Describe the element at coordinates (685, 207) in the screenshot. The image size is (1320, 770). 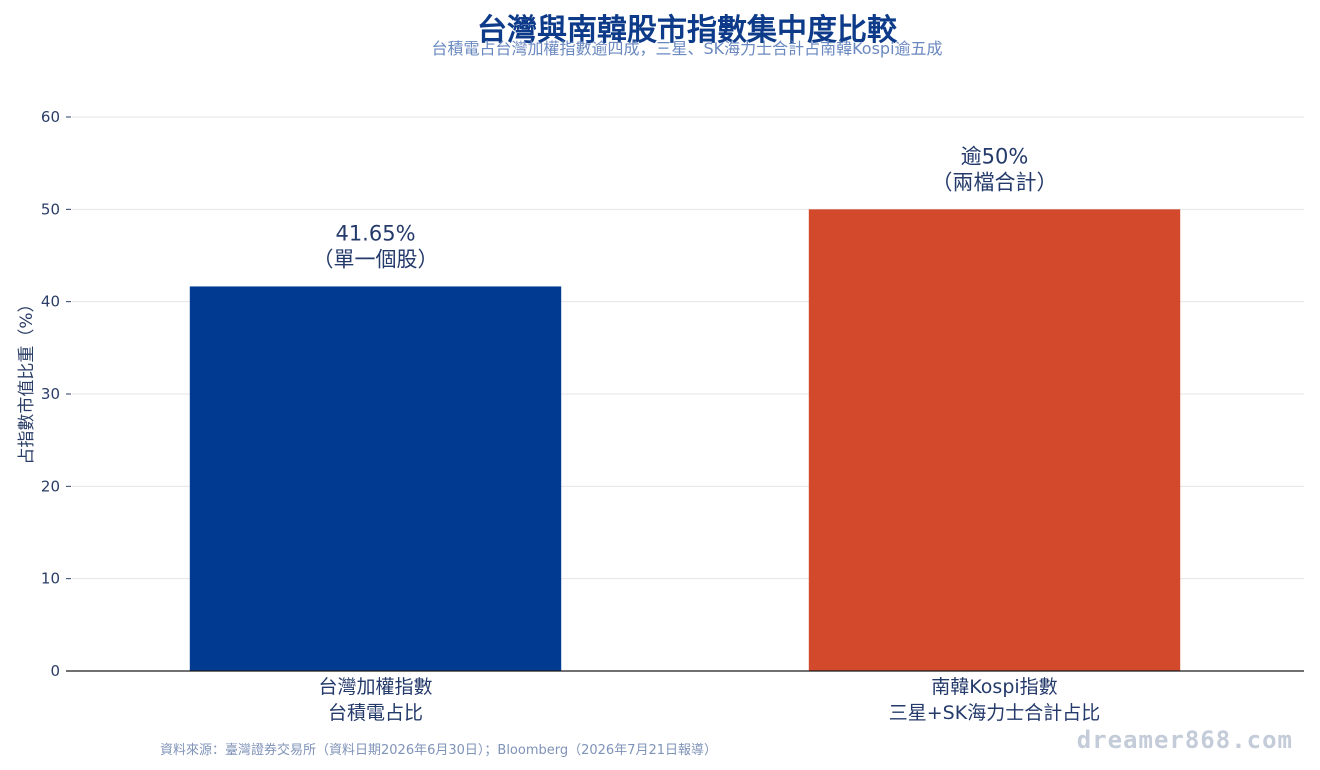
I see `data-labels: 41.65%（單一個股） 逾50%（兩檔合計）` at that location.